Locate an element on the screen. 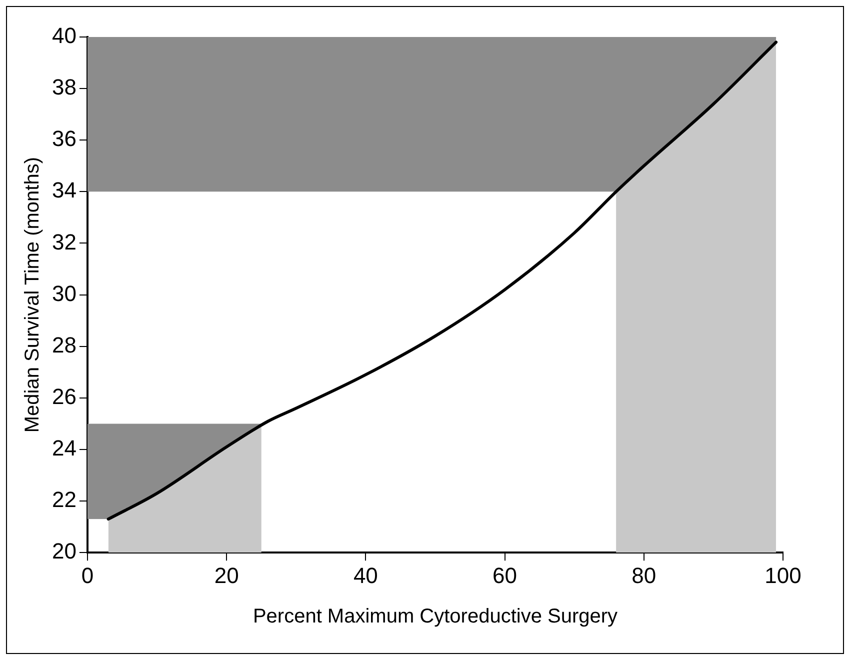  x-tick-label: 100 is located at coordinates (783, 575).